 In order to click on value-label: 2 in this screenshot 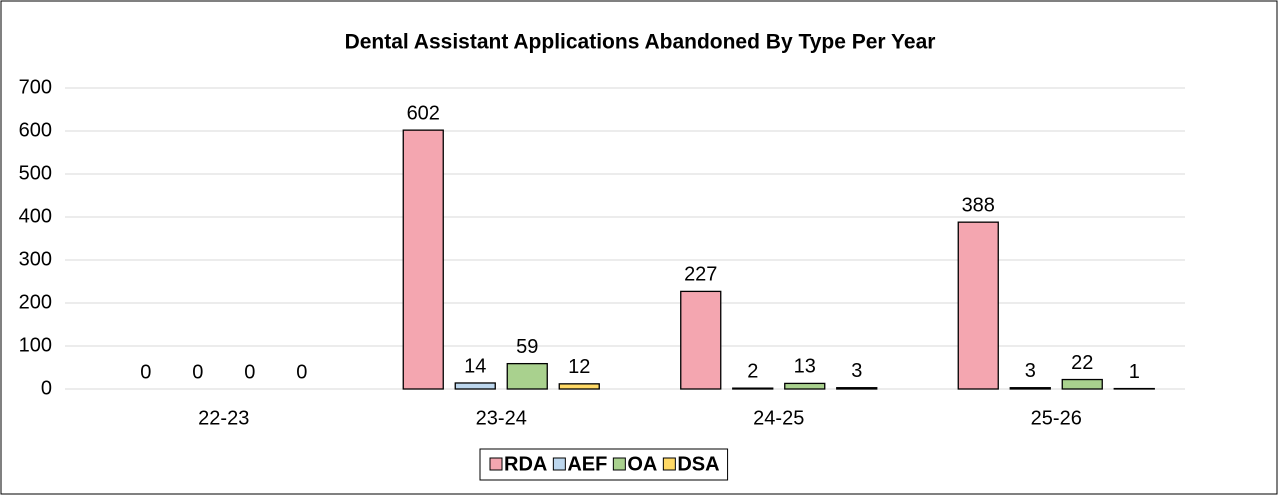, I will do `click(752, 371)`.